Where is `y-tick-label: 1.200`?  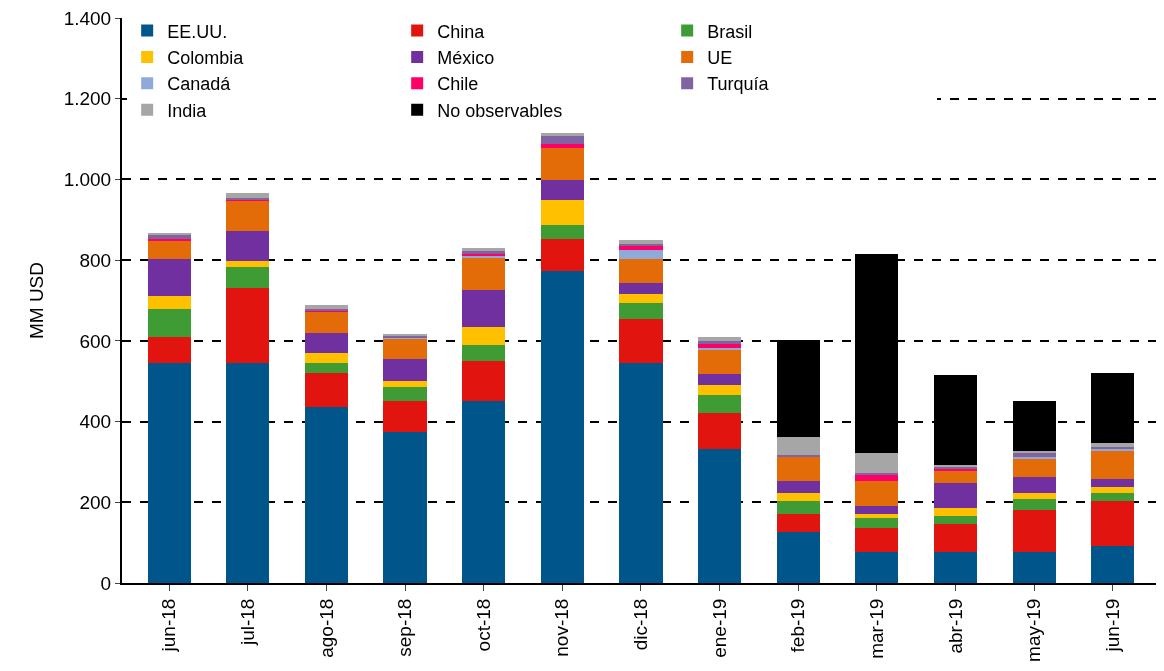
y-tick-label: 1.200 is located at coordinates (87, 99).